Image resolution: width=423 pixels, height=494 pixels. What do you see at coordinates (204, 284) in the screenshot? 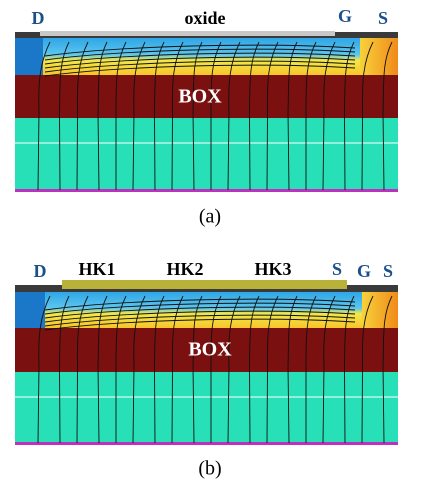
I see `high-k-layer` at bounding box center [204, 284].